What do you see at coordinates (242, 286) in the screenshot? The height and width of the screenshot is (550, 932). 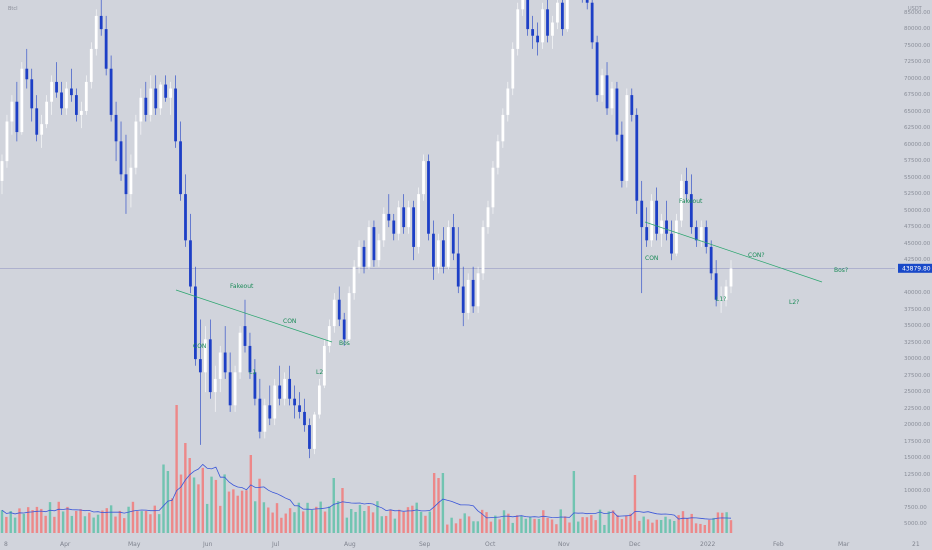 I see `annotation-fakeout-left: Fakeout` at bounding box center [242, 286].